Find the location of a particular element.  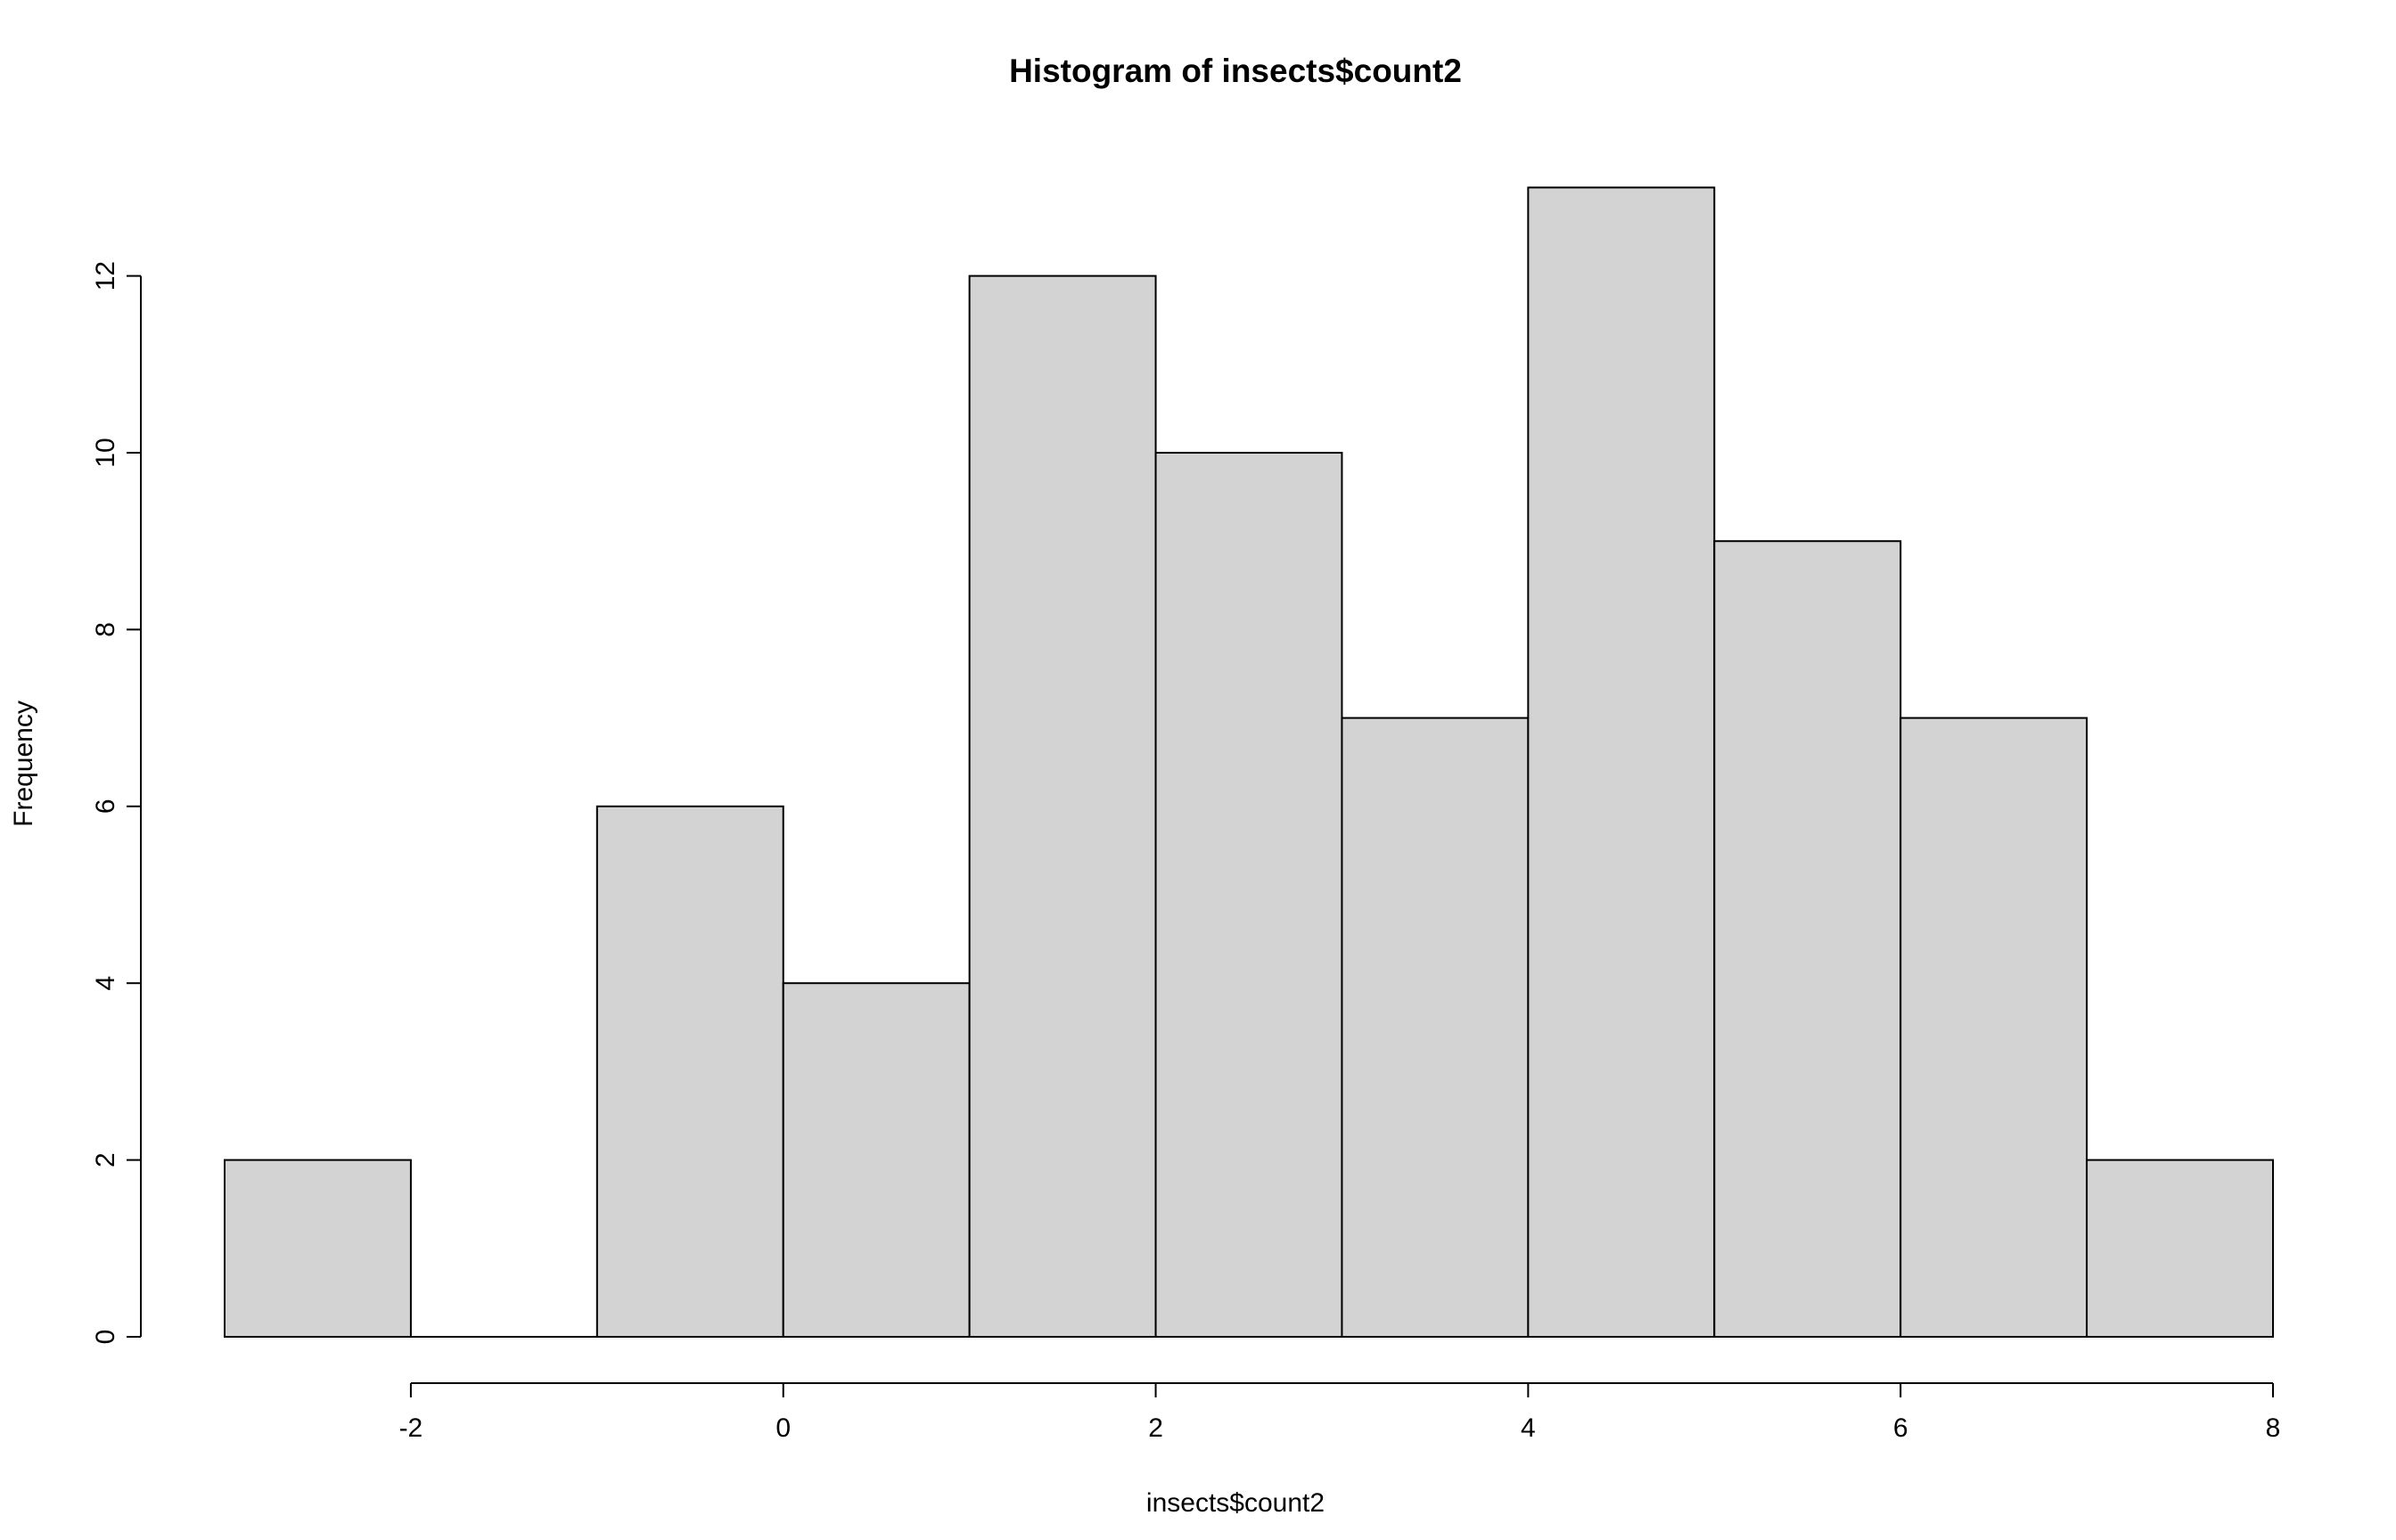

y-axis-label: Frequency is located at coordinates (23, 763).